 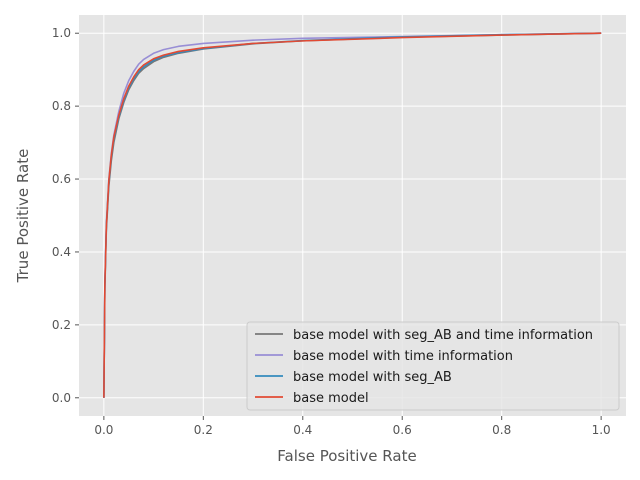 What do you see at coordinates (61, 106) in the screenshot?
I see `y-tick-label: 0.8` at bounding box center [61, 106].